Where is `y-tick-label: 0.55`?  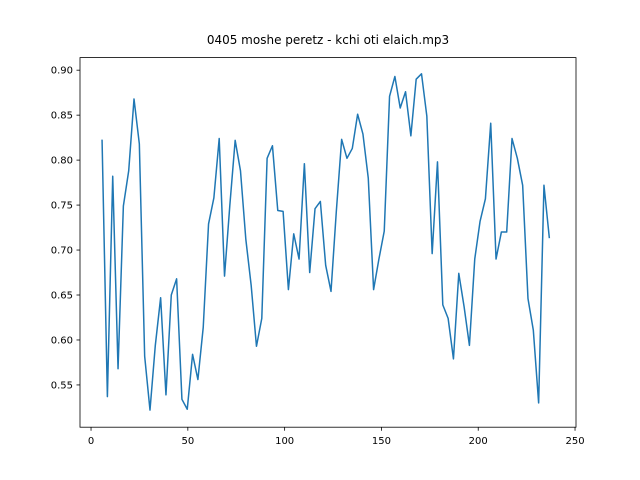
y-tick-label: 0.55 is located at coordinates (62, 385).